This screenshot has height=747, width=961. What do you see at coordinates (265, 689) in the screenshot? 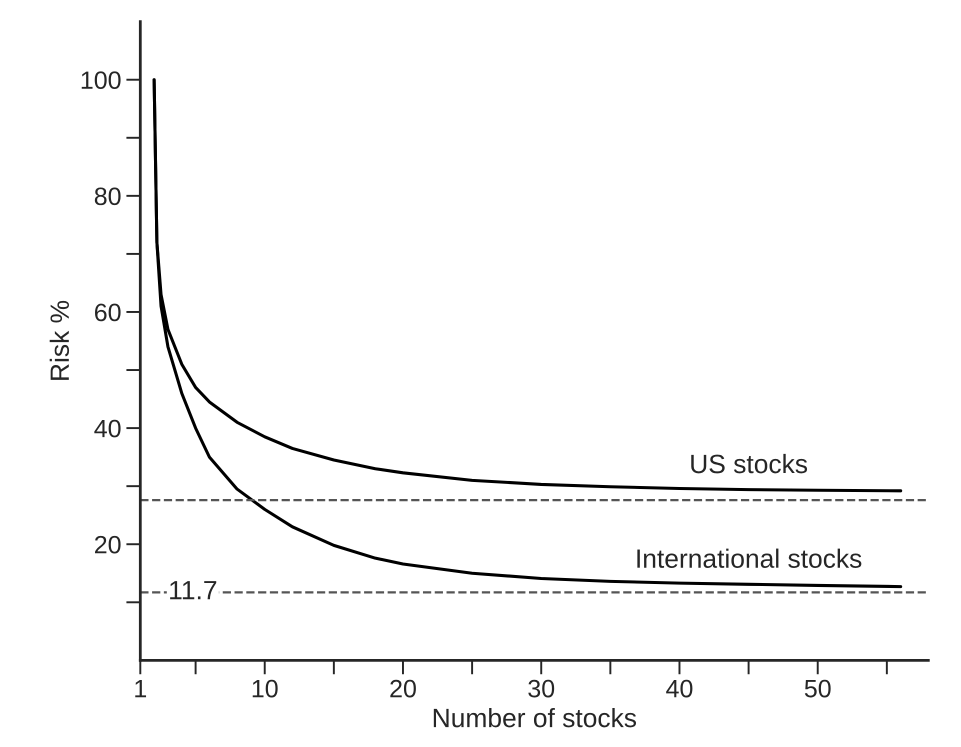
I see `x-tick-label: 10` at bounding box center [265, 689].